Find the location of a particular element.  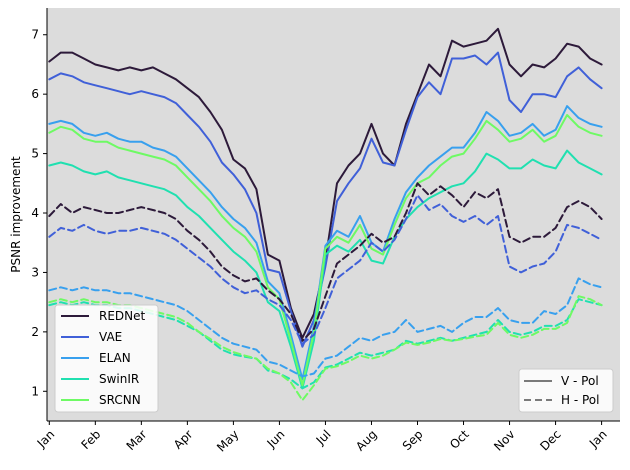

x-tick-label: Sep is located at coordinates (413, 440).